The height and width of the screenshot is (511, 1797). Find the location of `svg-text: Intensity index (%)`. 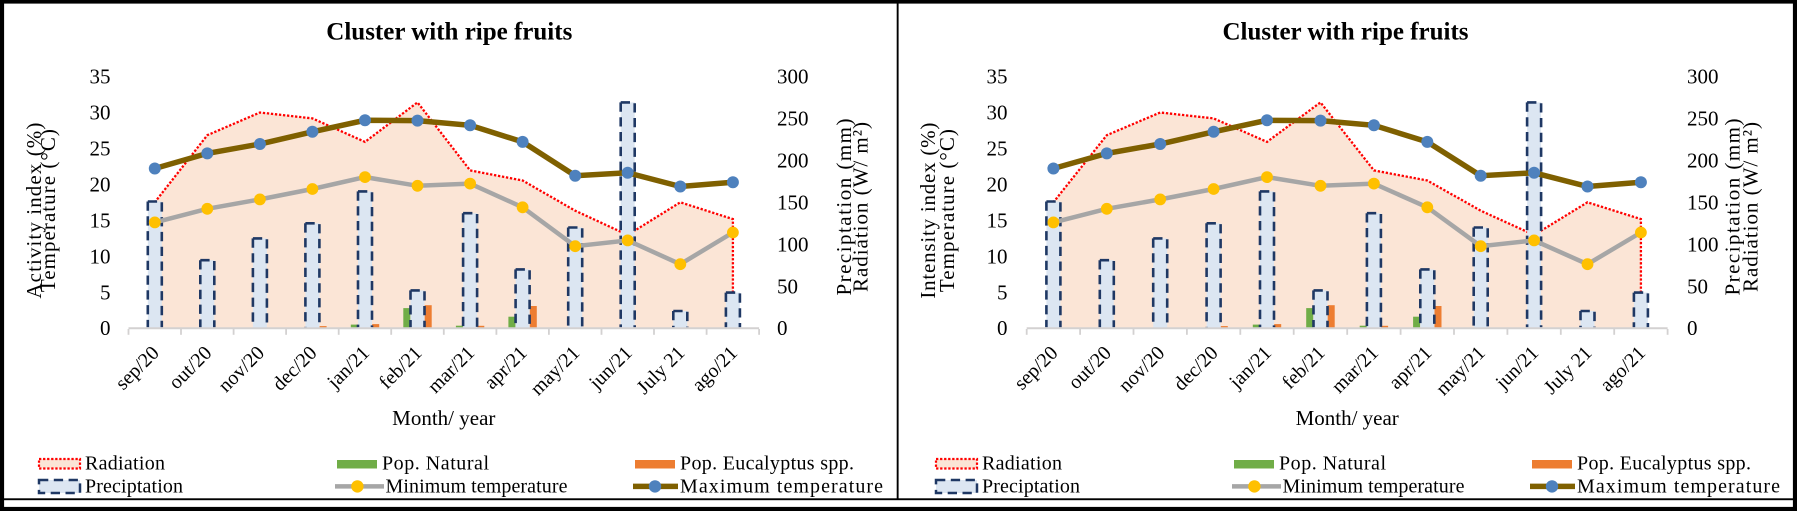

svg-text: Intensity index (%) is located at coordinates (928, 211).